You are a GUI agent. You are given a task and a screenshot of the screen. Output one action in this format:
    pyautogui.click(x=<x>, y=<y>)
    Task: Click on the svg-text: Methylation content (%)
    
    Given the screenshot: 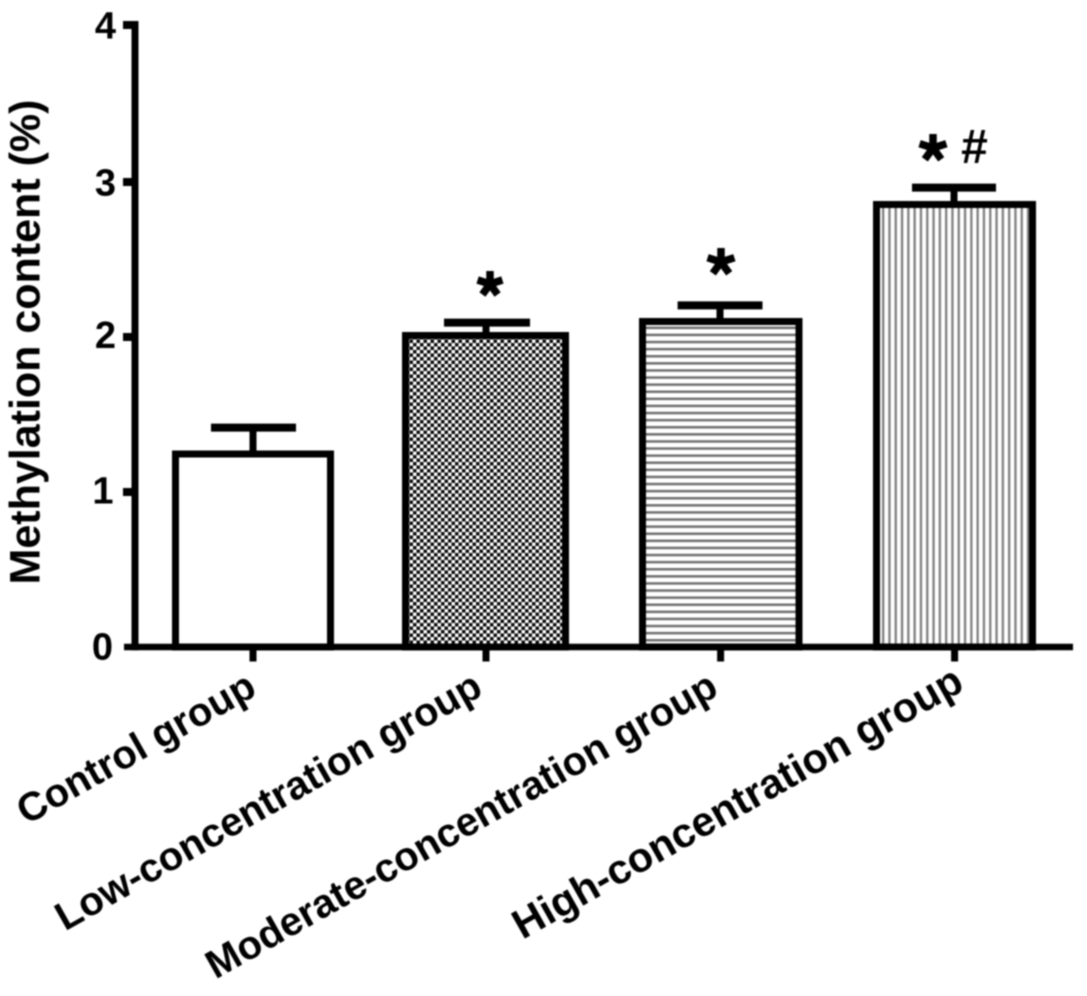 What is the action you would take?
    pyautogui.click(x=26, y=342)
    